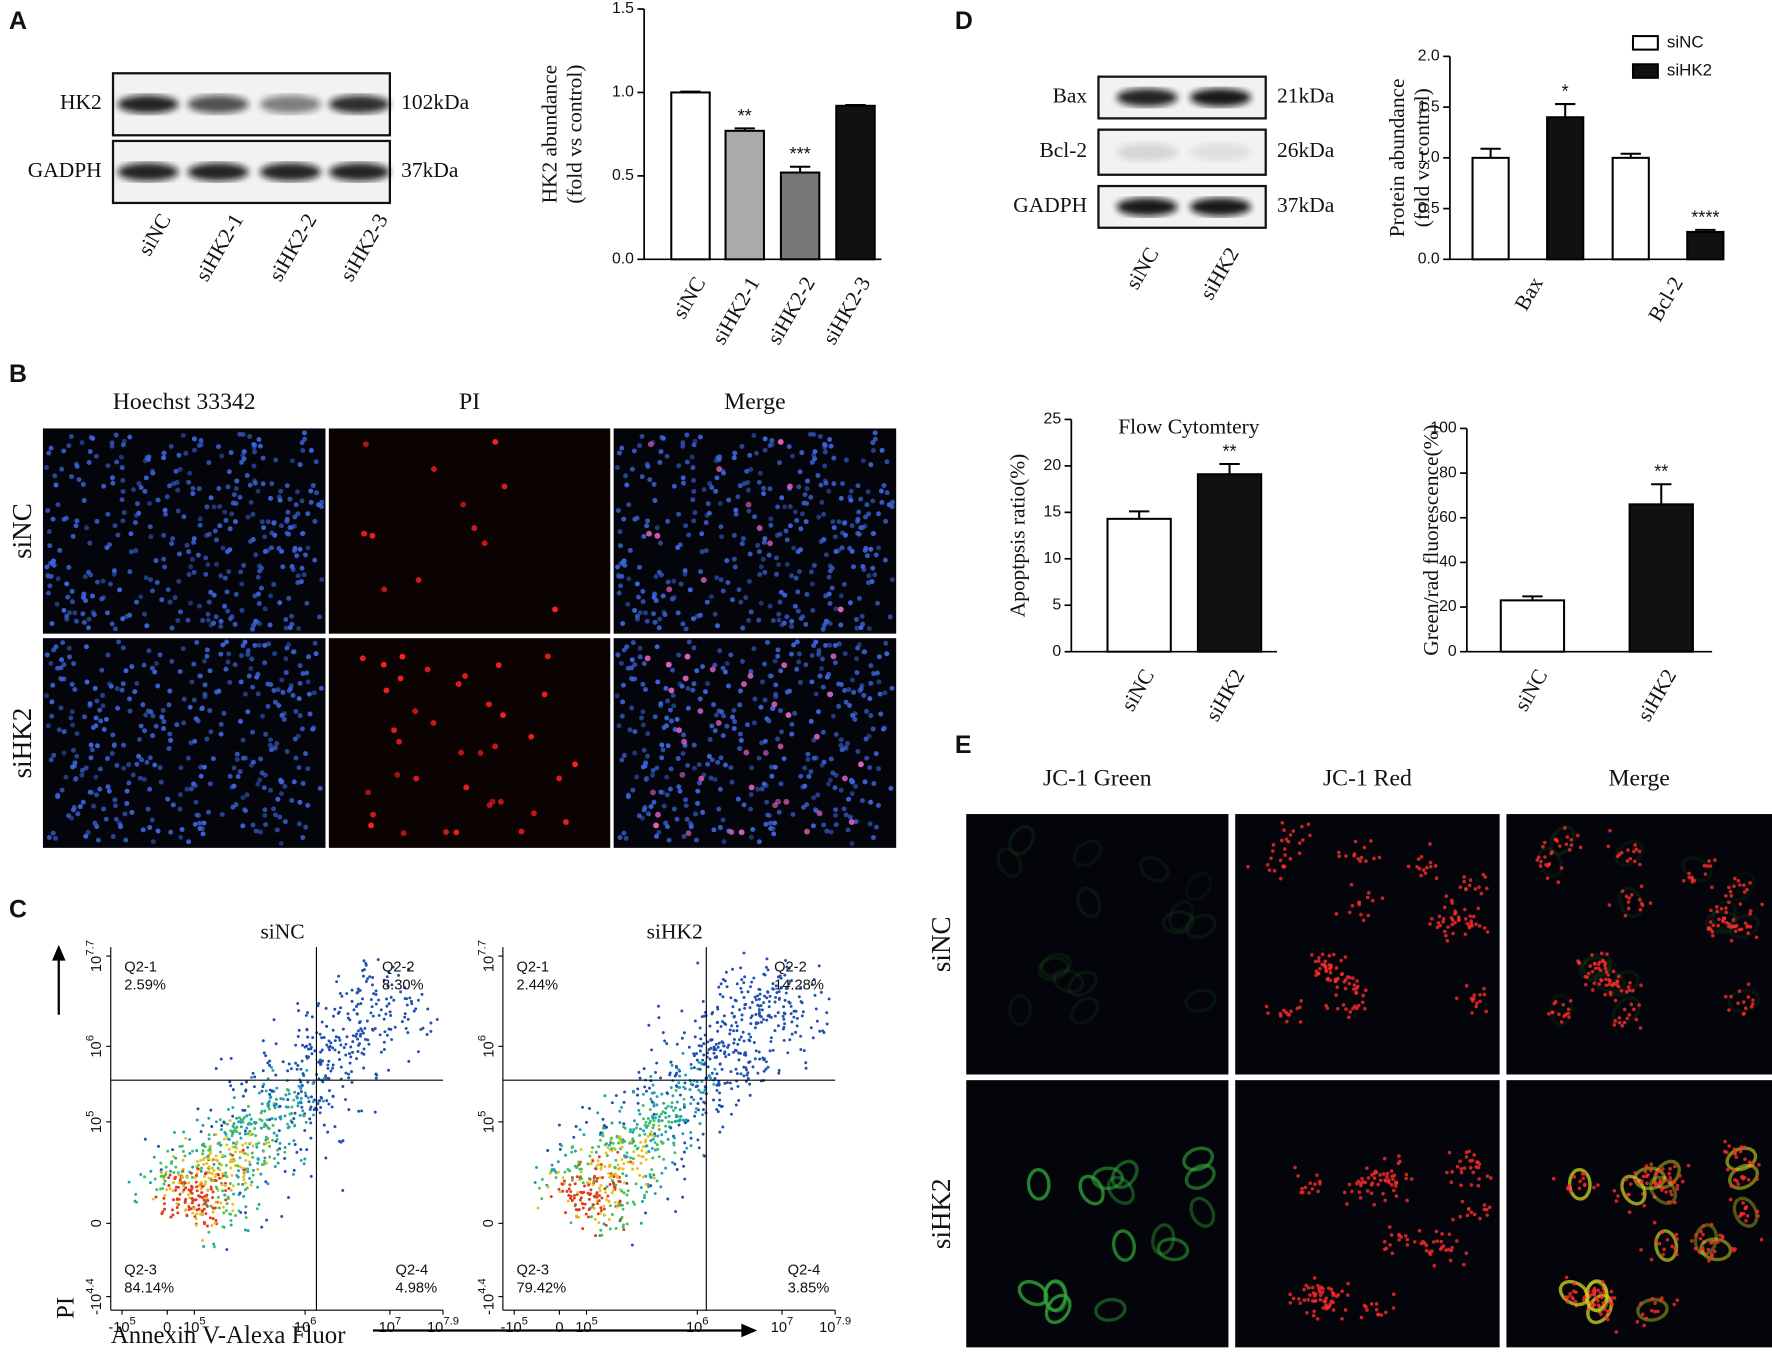 This screenshot has width=1772, height=1353. What do you see at coordinates (1050, 205) in the screenshot?
I see `blot-row-label: GADPH` at bounding box center [1050, 205].